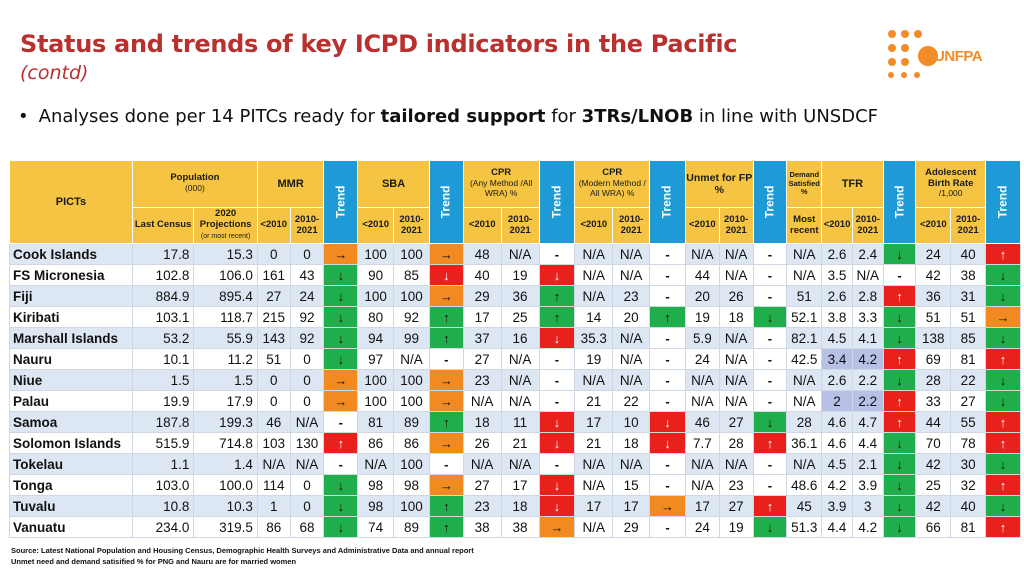  What do you see at coordinates (804, 422) in the screenshot?
I see `value-cell: 28` at bounding box center [804, 422].